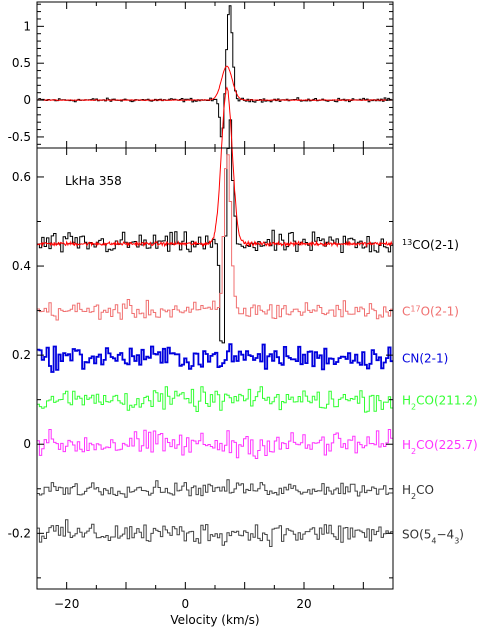 Image resolution: width=484 pixels, height=627 pixels. I want to click on bottom-y-tick-label: -0.2, so click(19, 533).